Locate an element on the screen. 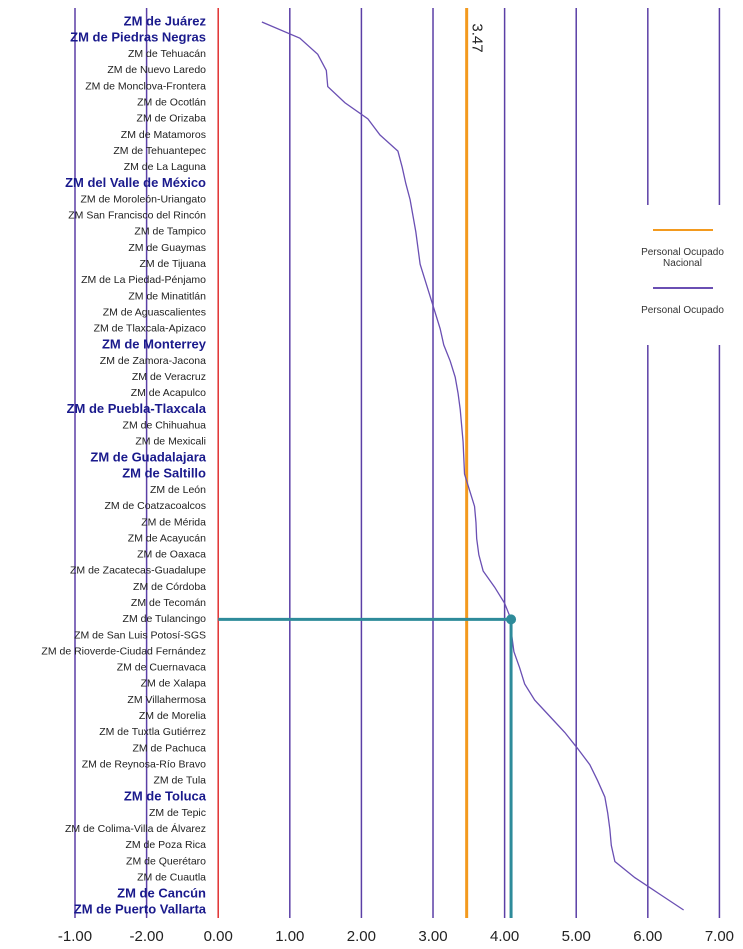  y-tick-label: ZM de Rioverde-Ciudad Fernández is located at coordinates (123, 651).